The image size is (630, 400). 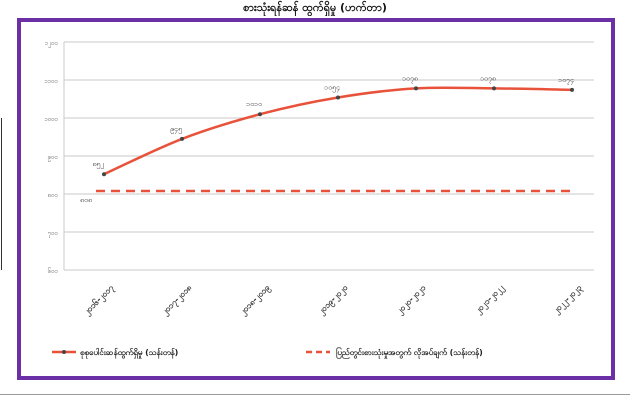 I want to click on data-label: ၈၅၂, so click(x=97, y=164).